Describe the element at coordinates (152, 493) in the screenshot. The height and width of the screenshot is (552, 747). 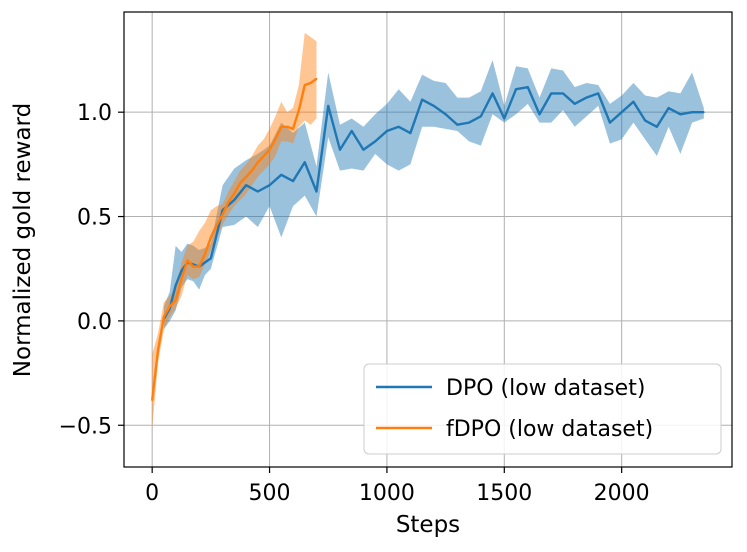
I see `x-tick-label: 0` at that location.